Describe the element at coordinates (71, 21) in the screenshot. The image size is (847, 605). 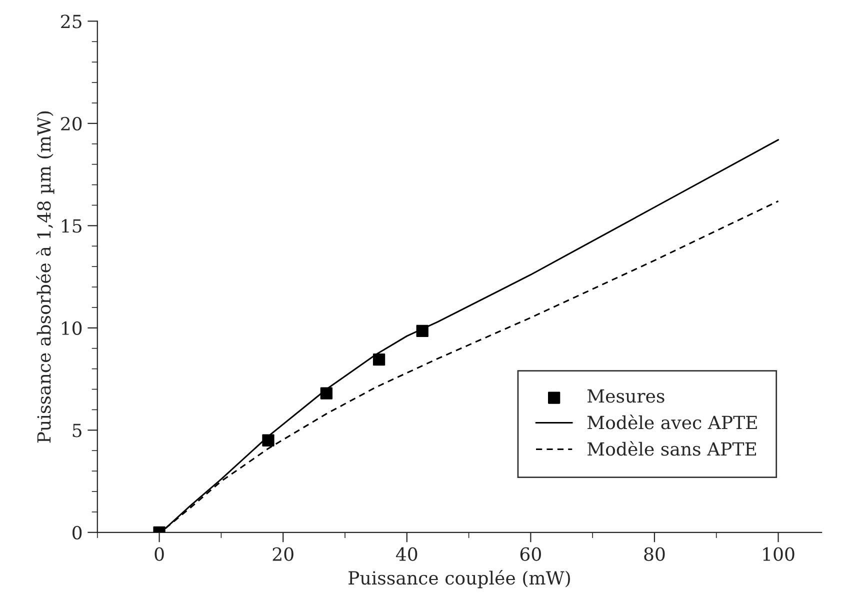
I see `y-tick-label: 25` at that location.